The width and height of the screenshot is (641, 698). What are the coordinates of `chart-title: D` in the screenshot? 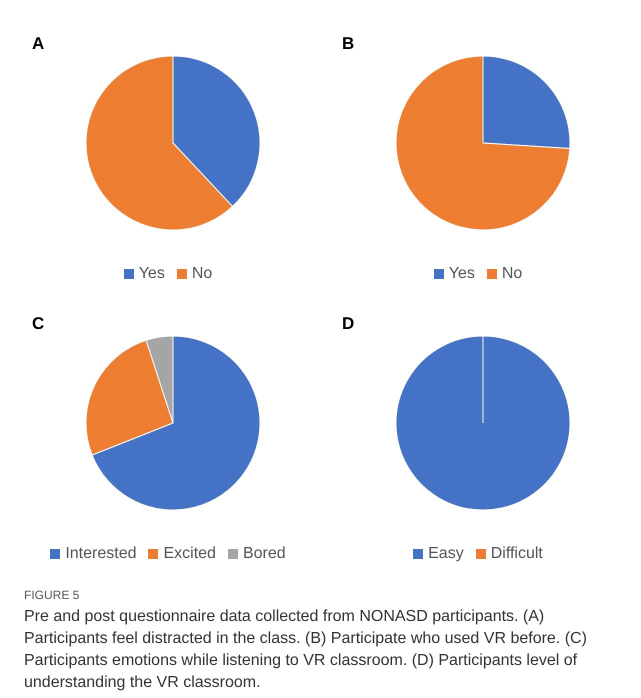 It's located at (348, 324).